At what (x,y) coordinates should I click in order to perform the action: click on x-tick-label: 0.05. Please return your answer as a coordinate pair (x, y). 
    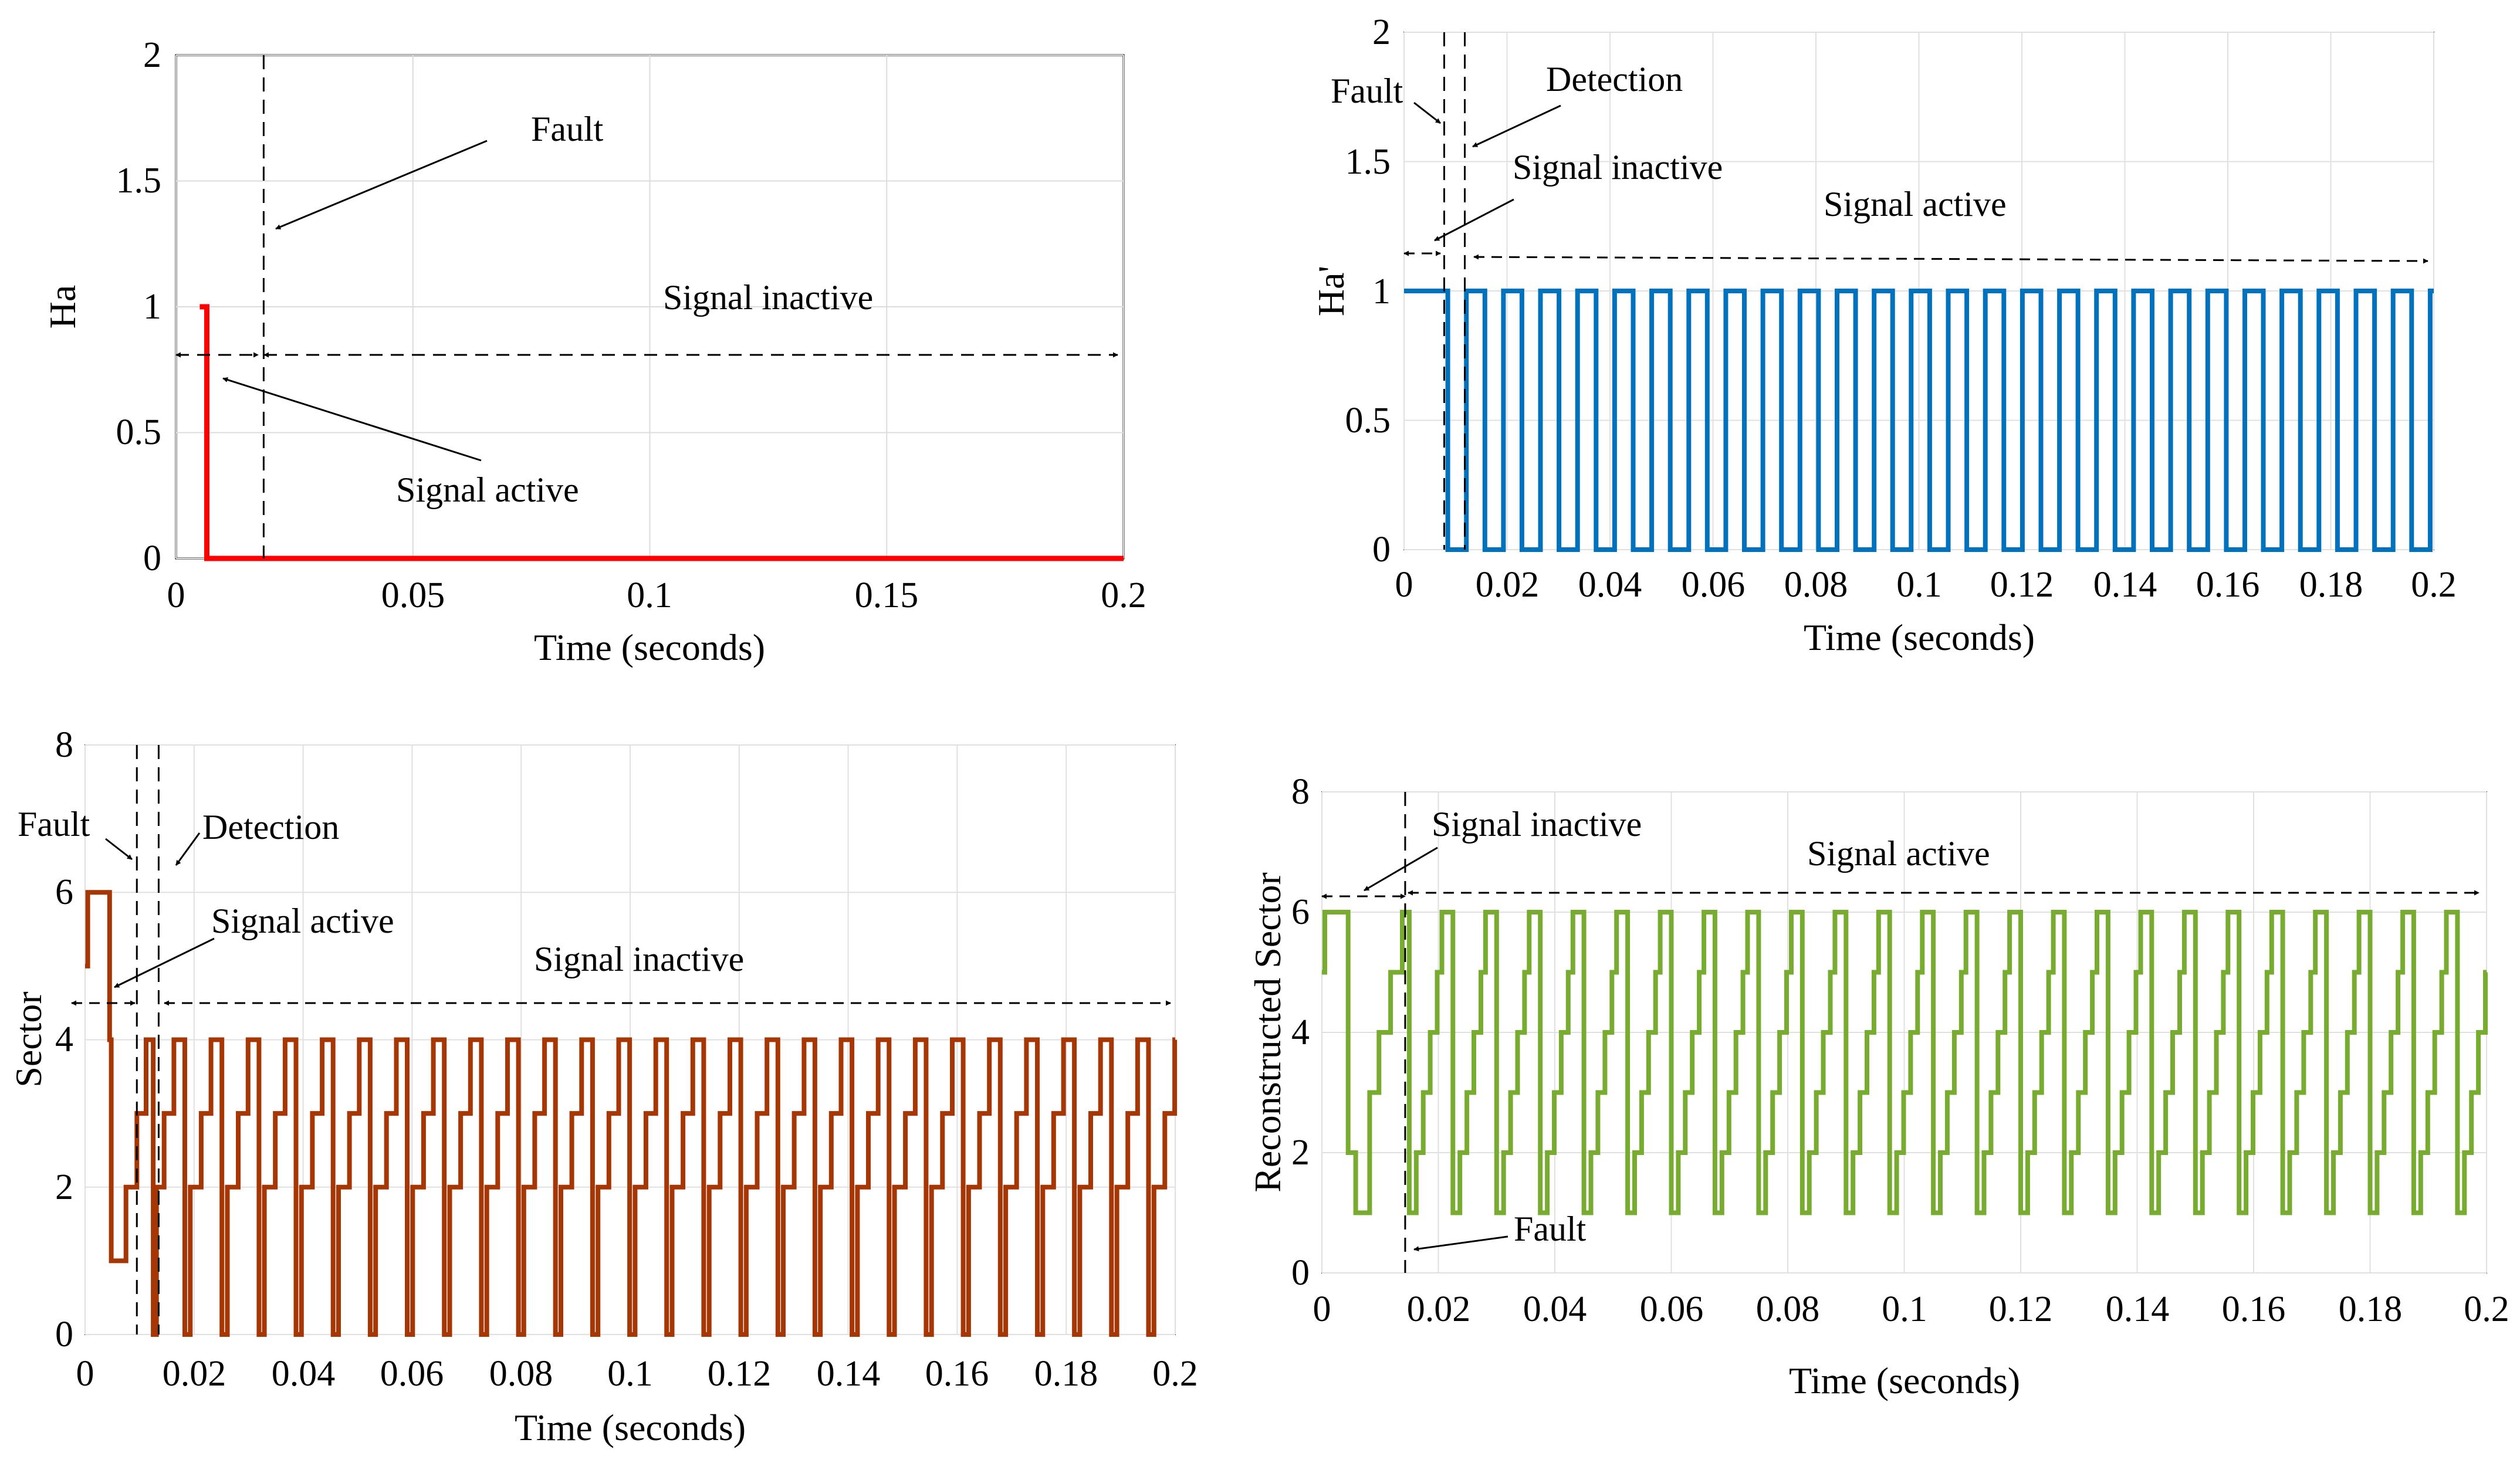
    Looking at the image, I should click on (413, 595).